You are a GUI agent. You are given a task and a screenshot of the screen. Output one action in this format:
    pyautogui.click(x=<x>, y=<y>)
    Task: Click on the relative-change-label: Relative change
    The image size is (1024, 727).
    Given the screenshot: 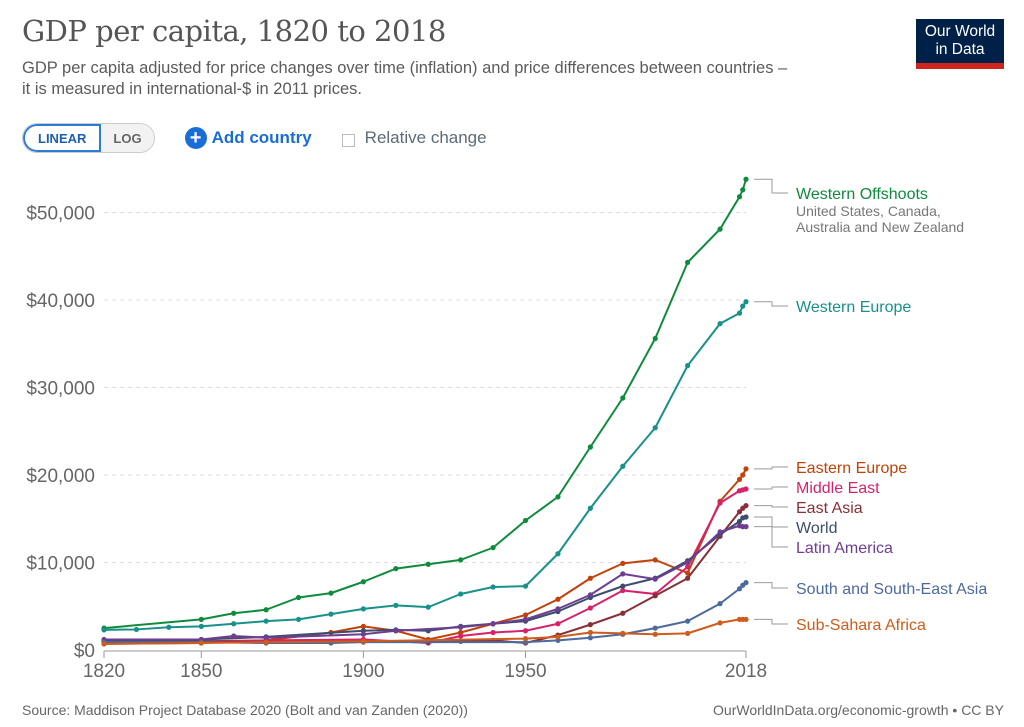 What is the action you would take?
    pyautogui.click(x=425, y=137)
    